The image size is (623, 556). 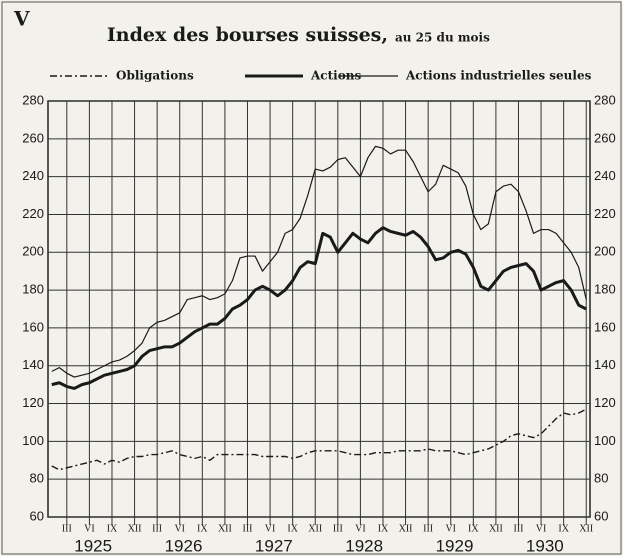 I want to click on chart-title: Index des bourses suisses,, so click(x=247, y=35).